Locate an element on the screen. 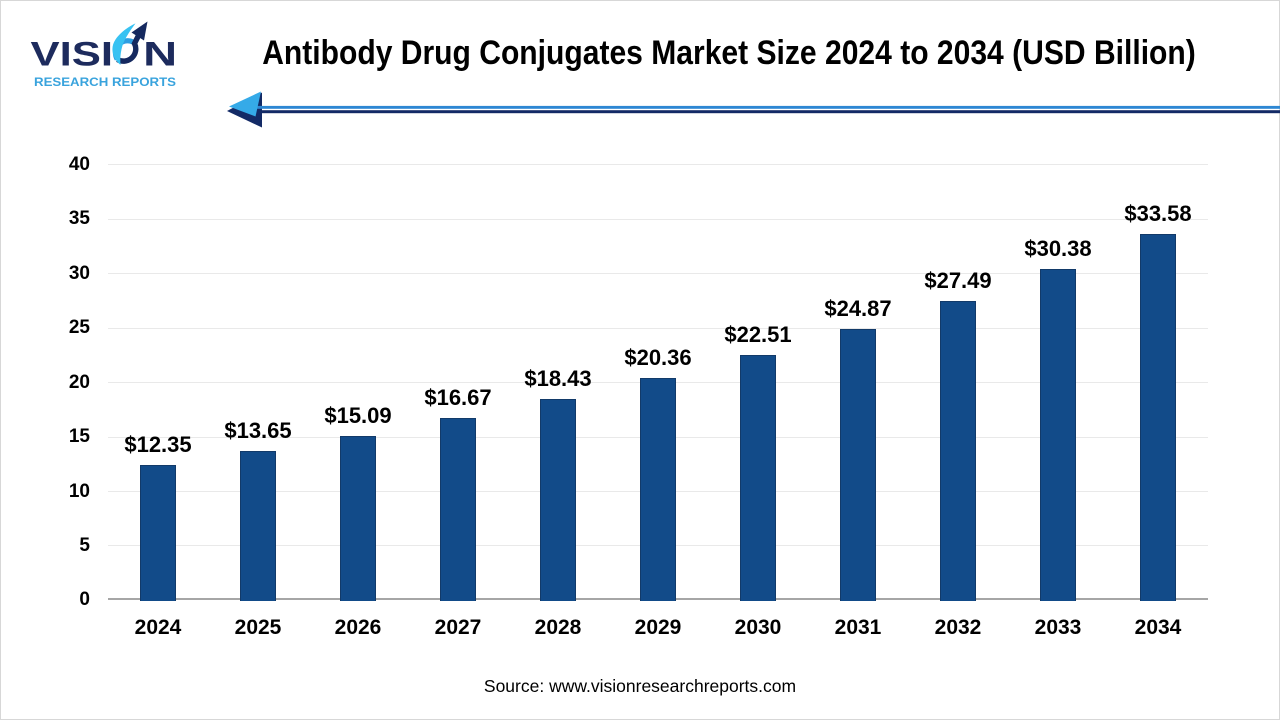 Image resolution: width=1280 pixels, height=720 pixels. svg-text: RESEARCH REPORTS is located at coordinates (105, 82).